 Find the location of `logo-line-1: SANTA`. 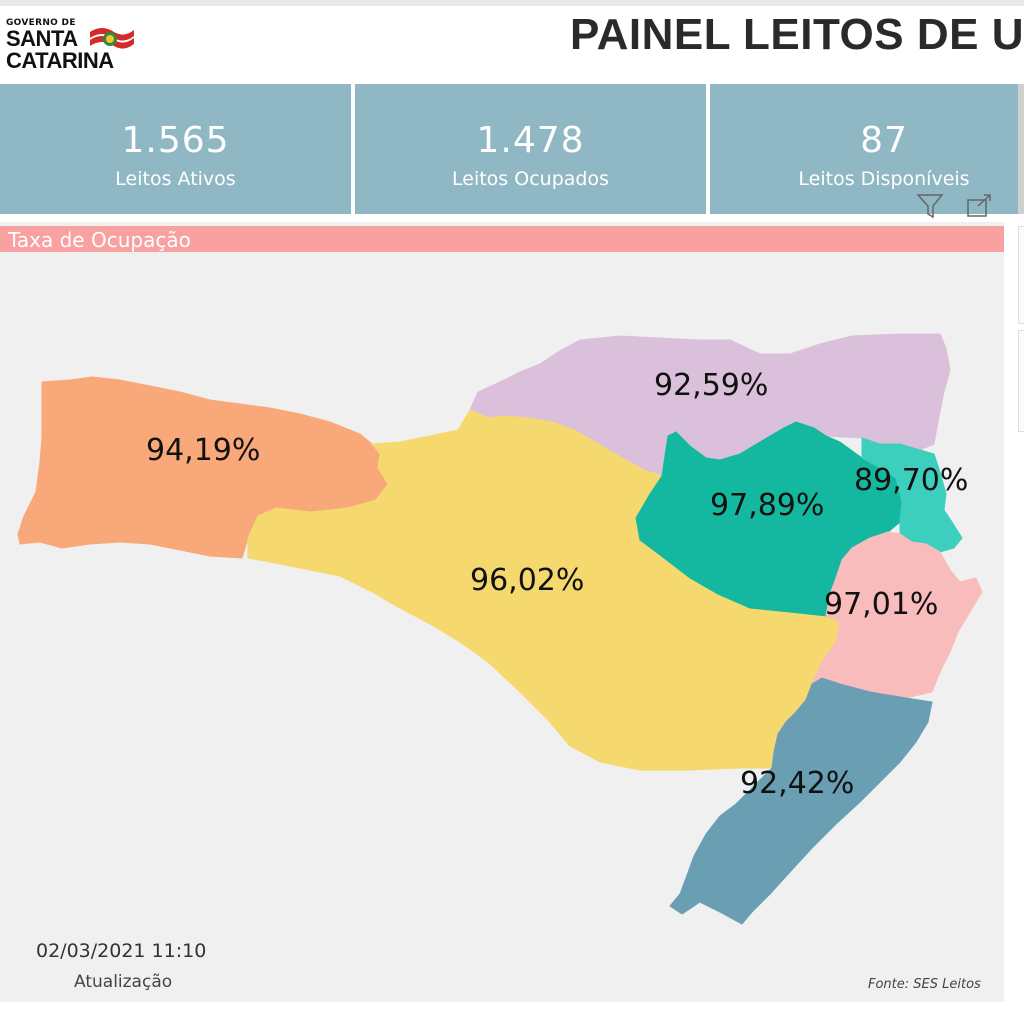

logo-line-1: SANTA is located at coordinates (42, 38).